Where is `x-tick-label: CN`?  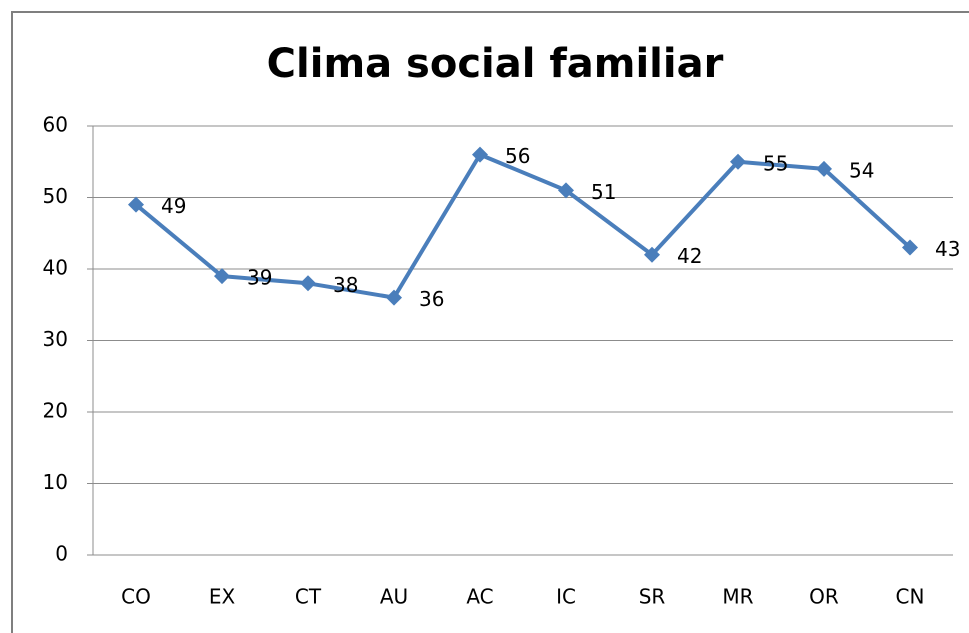
x-tick-label: CN is located at coordinates (910, 597).